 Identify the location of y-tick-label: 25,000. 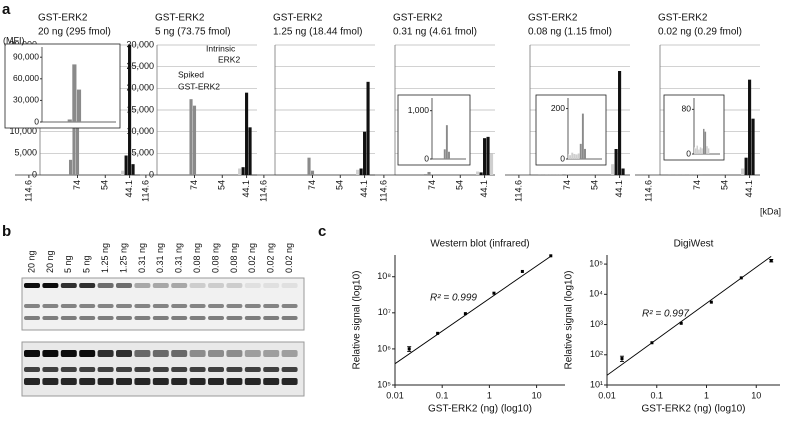
(140, 66).